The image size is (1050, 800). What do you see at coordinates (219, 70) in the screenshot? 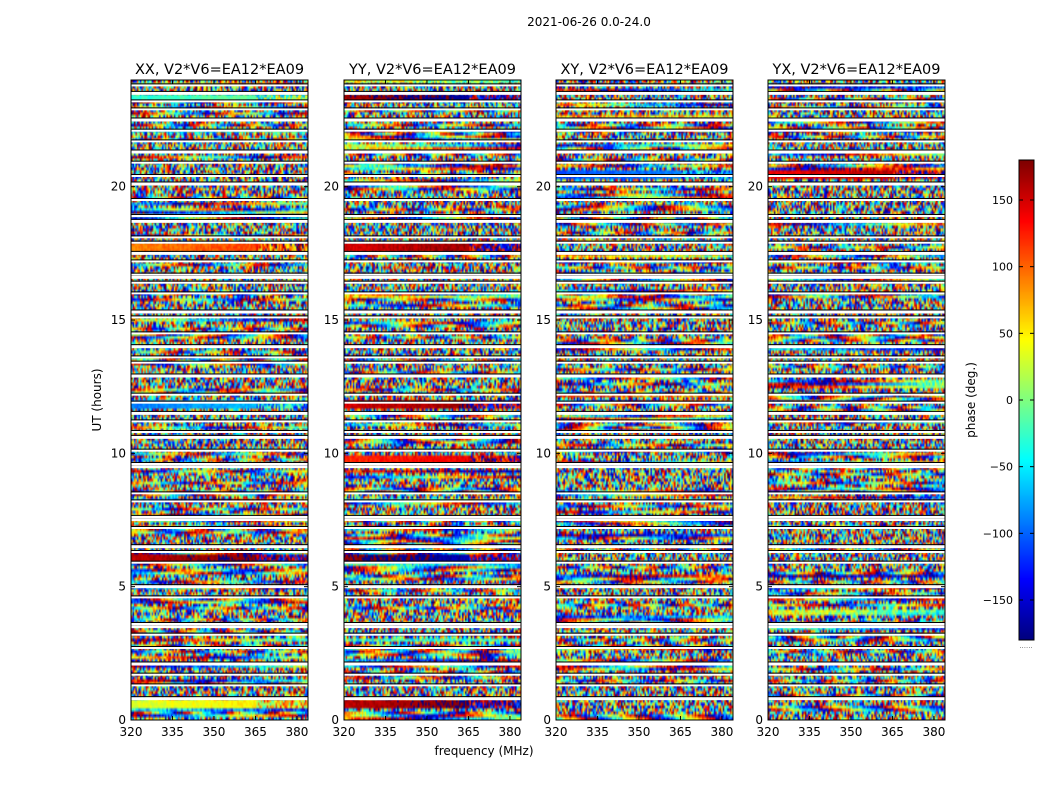
I see `panel-title: XX, V2*V6=EA12*EA09` at bounding box center [219, 70].